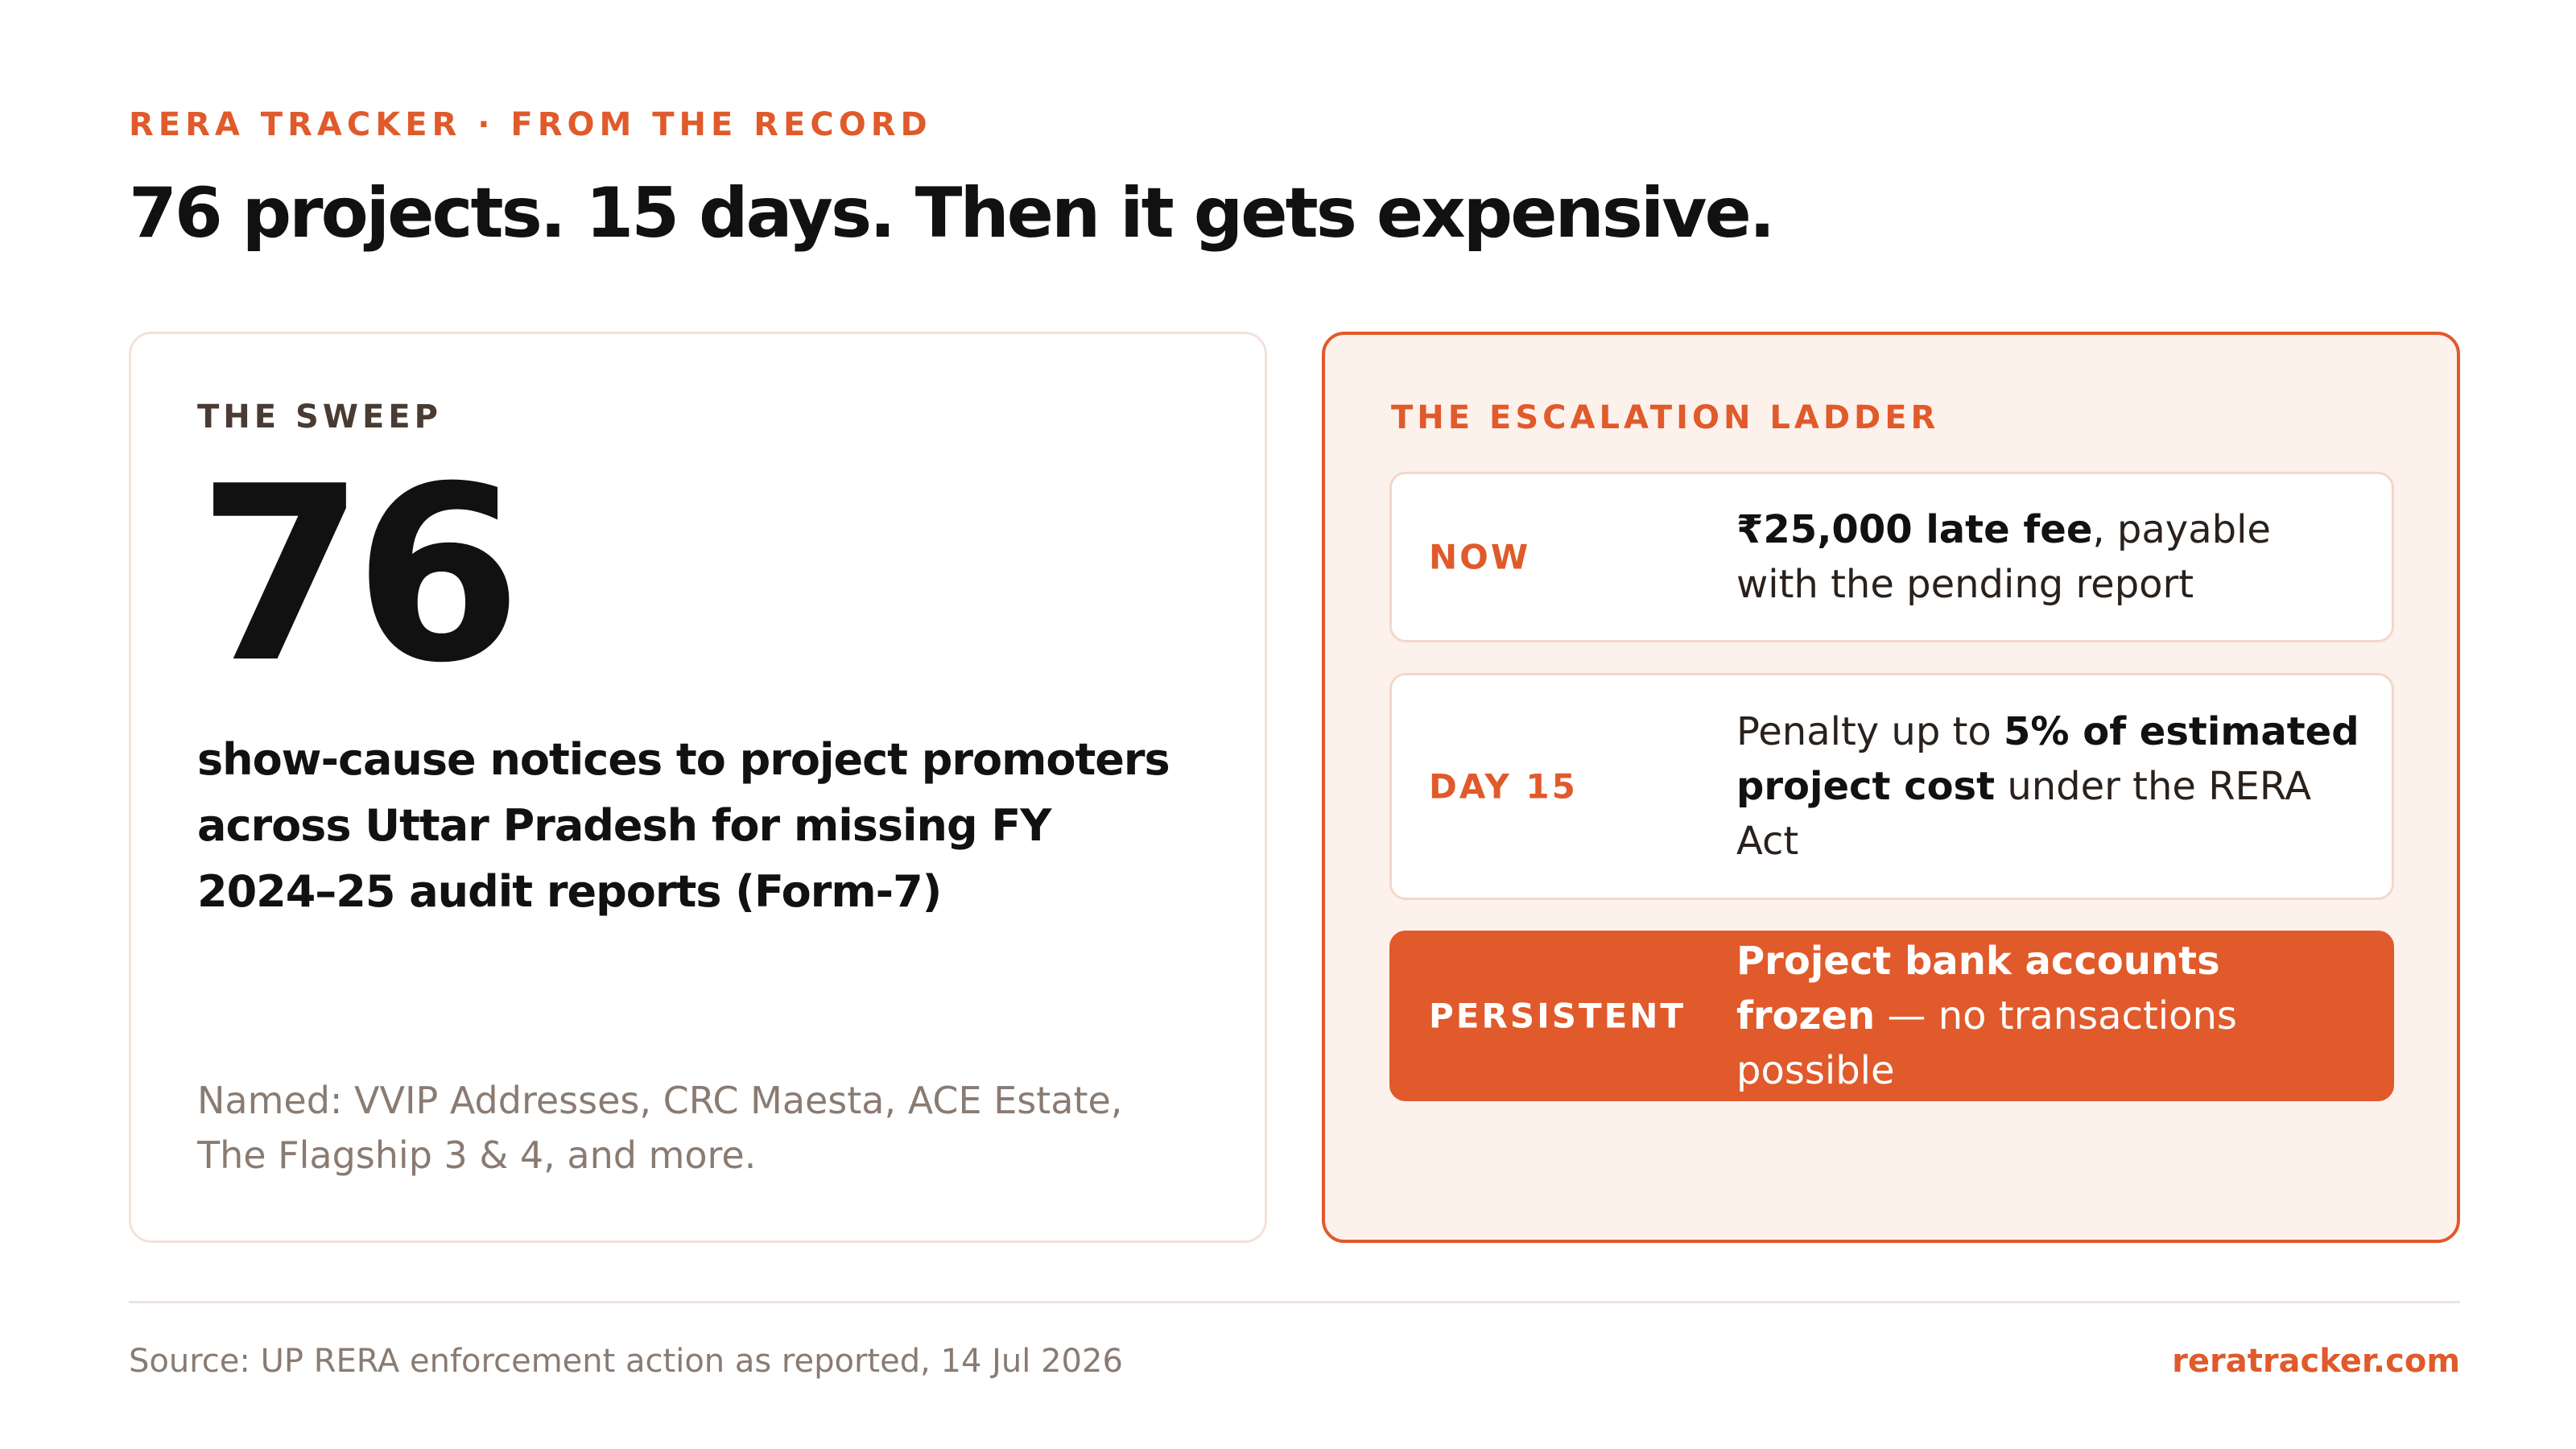 This screenshot has height=1449, width=2576. Describe the element at coordinates (1503, 786) in the screenshot. I see `step-label: DAY 15` at that location.